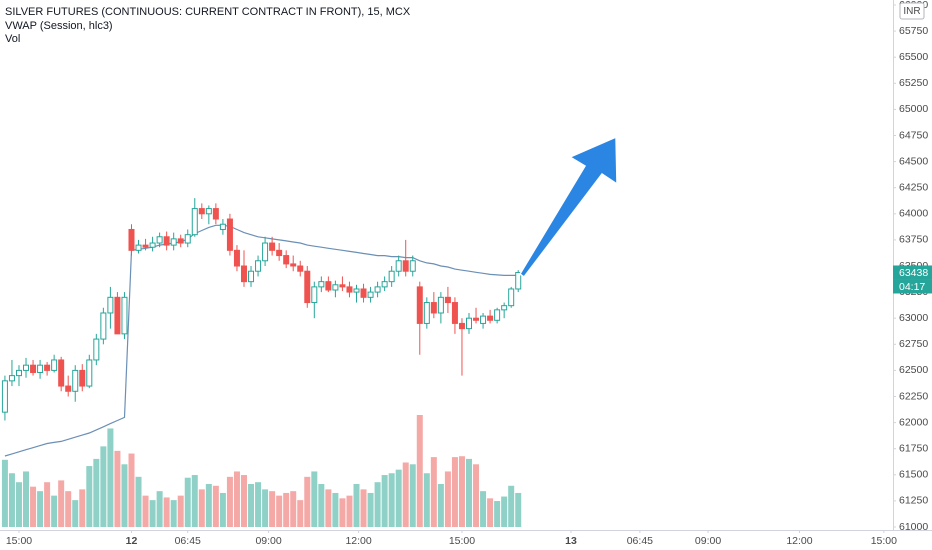 The width and height of the screenshot is (932, 550). Describe the element at coordinates (913, 370) in the screenshot. I see `y-tick-label: 62500` at that location.